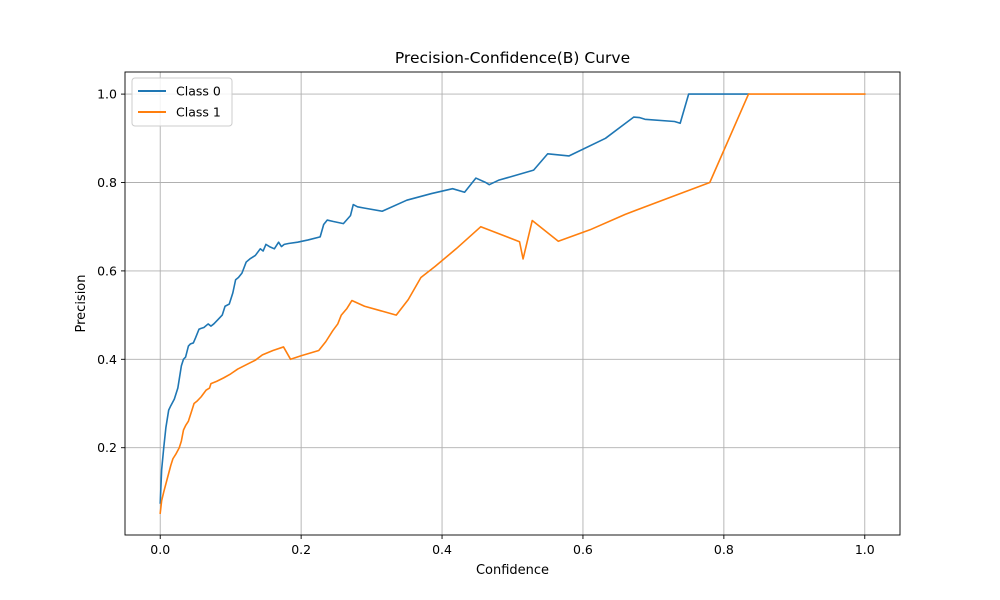 Image resolution: width=1000 pixels, height=600 pixels. Describe the element at coordinates (301, 549) in the screenshot. I see `x-tick-label: 0.2` at that location.